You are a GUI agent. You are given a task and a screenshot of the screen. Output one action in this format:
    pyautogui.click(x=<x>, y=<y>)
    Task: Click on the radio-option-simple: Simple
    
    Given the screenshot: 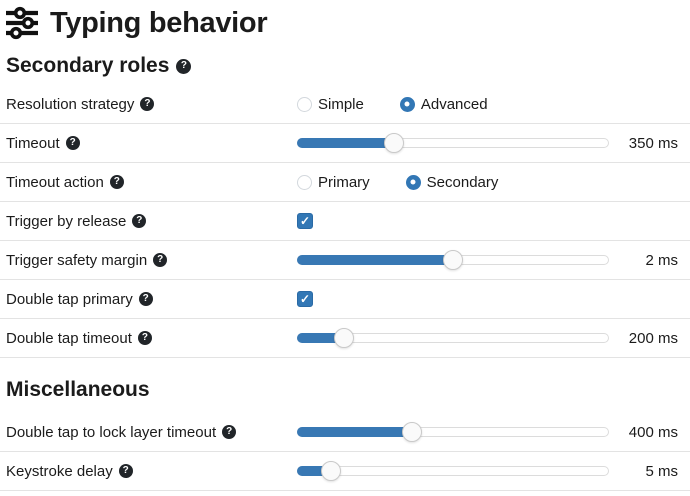 What is the action you would take?
    pyautogui.click(x=330, y=104)
    